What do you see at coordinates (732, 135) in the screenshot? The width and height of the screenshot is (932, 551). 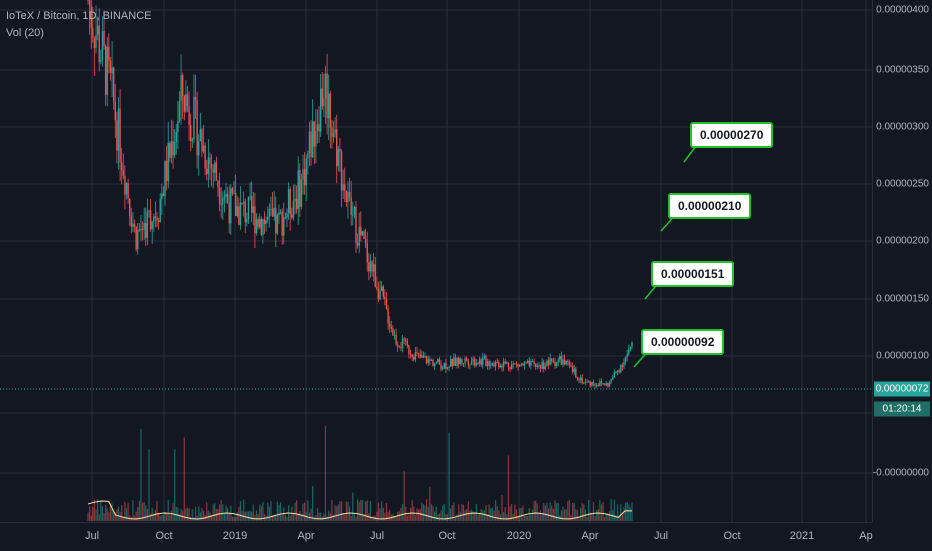 I see `price-callout-1: 0.00000270` at bounding box center [732, 135].